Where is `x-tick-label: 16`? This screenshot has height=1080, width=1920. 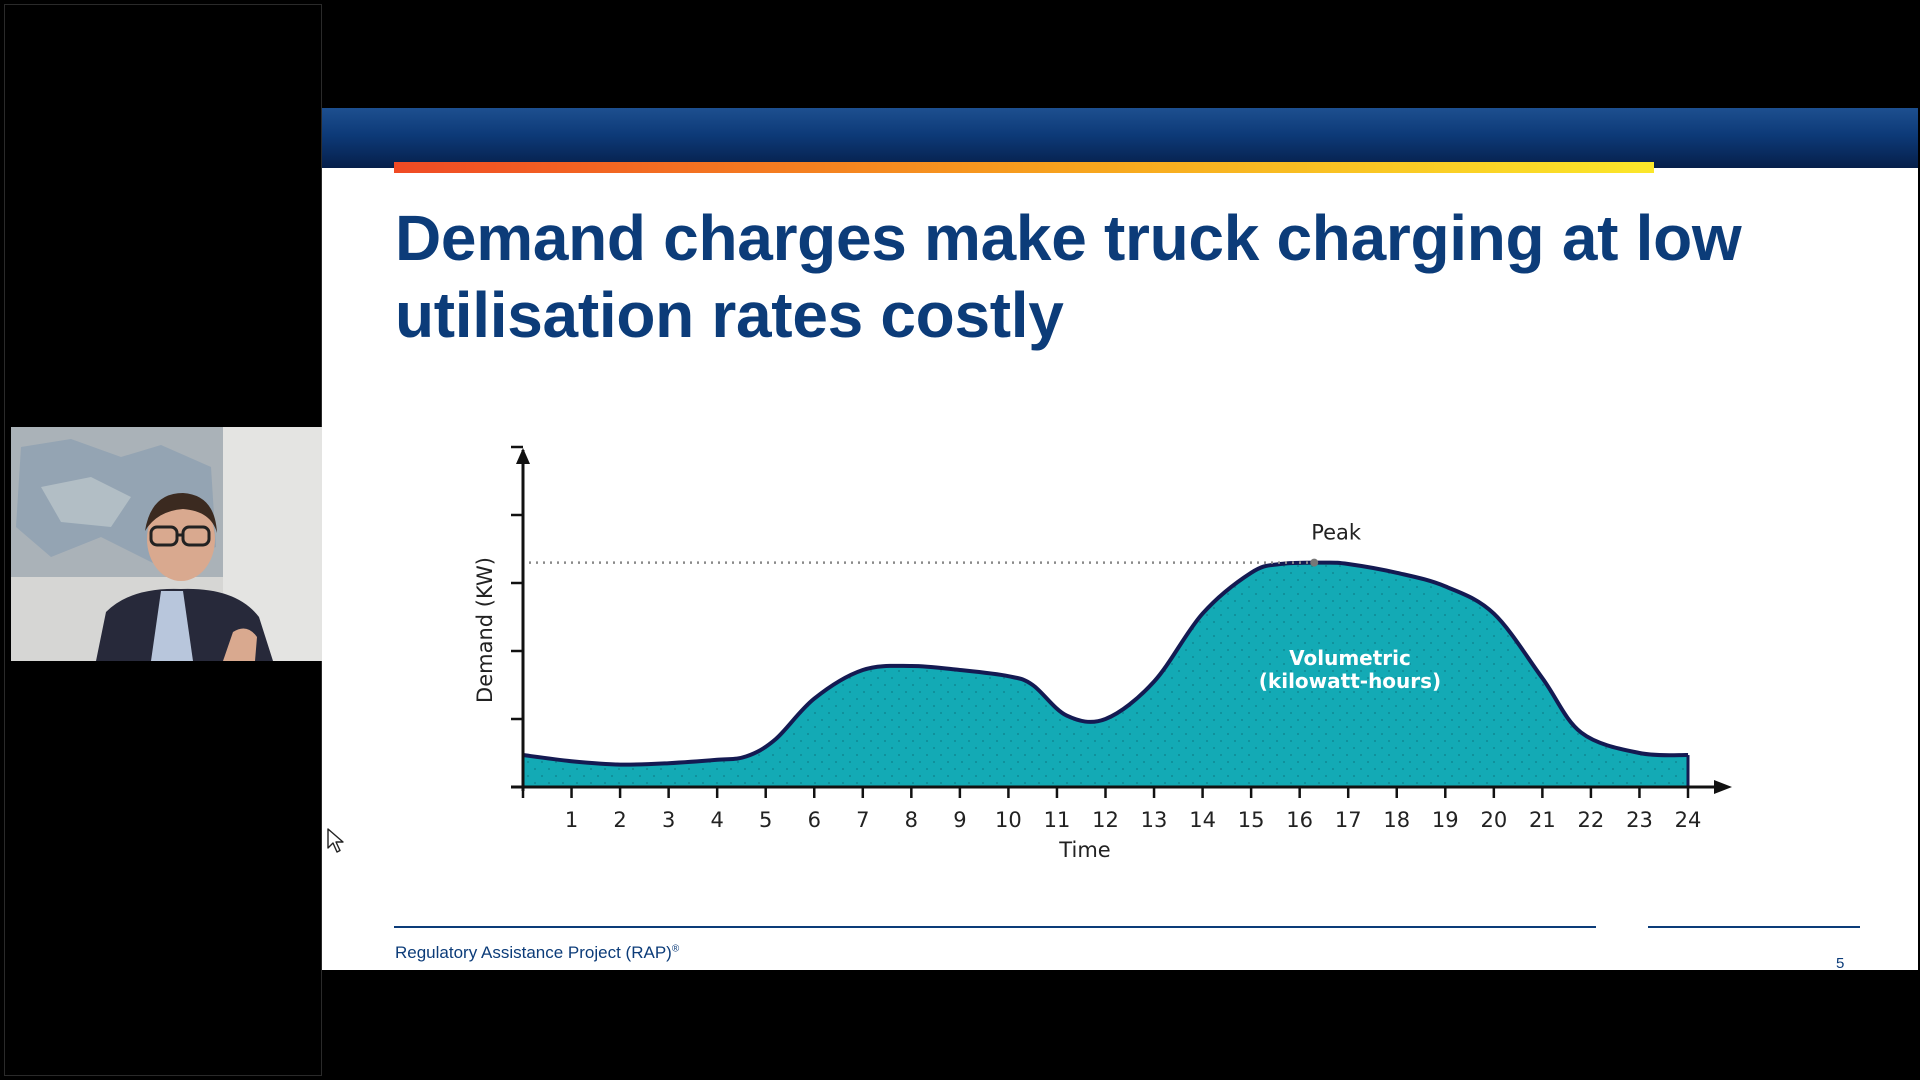 x-tick-label: 16 is located at coordinates (1299, 820).